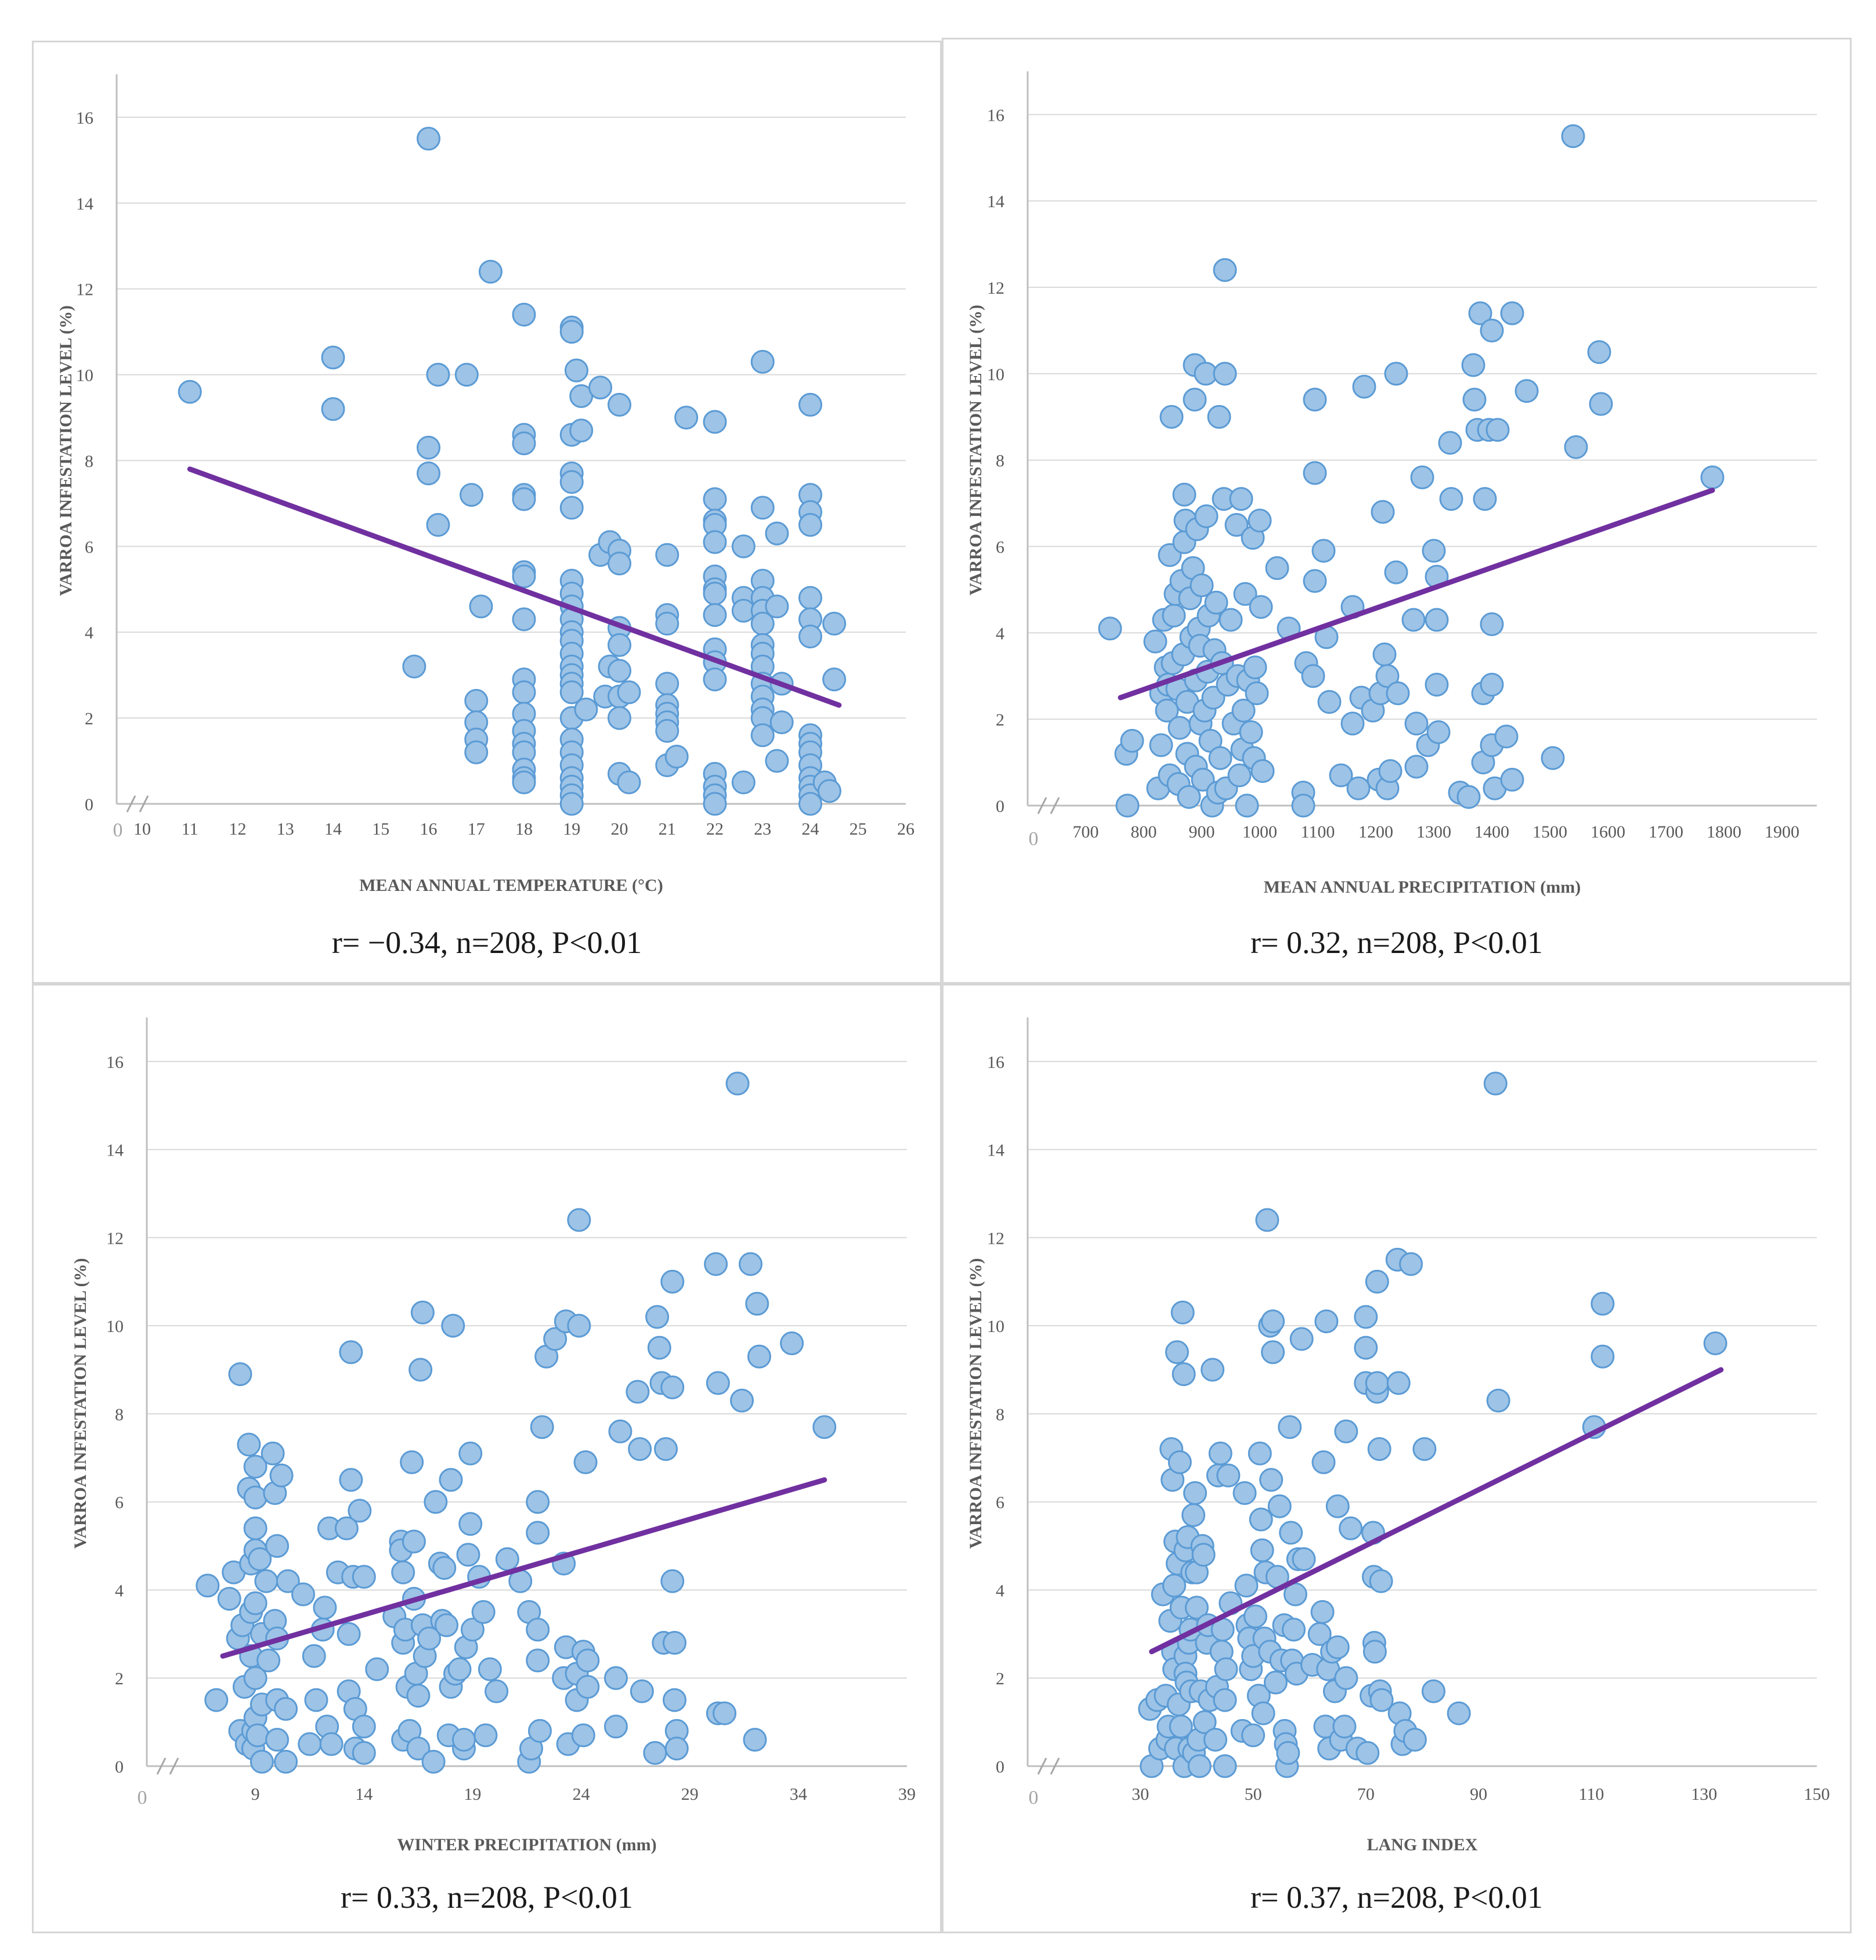  I want to click on y-tick-label: 12, so click(995, 288).